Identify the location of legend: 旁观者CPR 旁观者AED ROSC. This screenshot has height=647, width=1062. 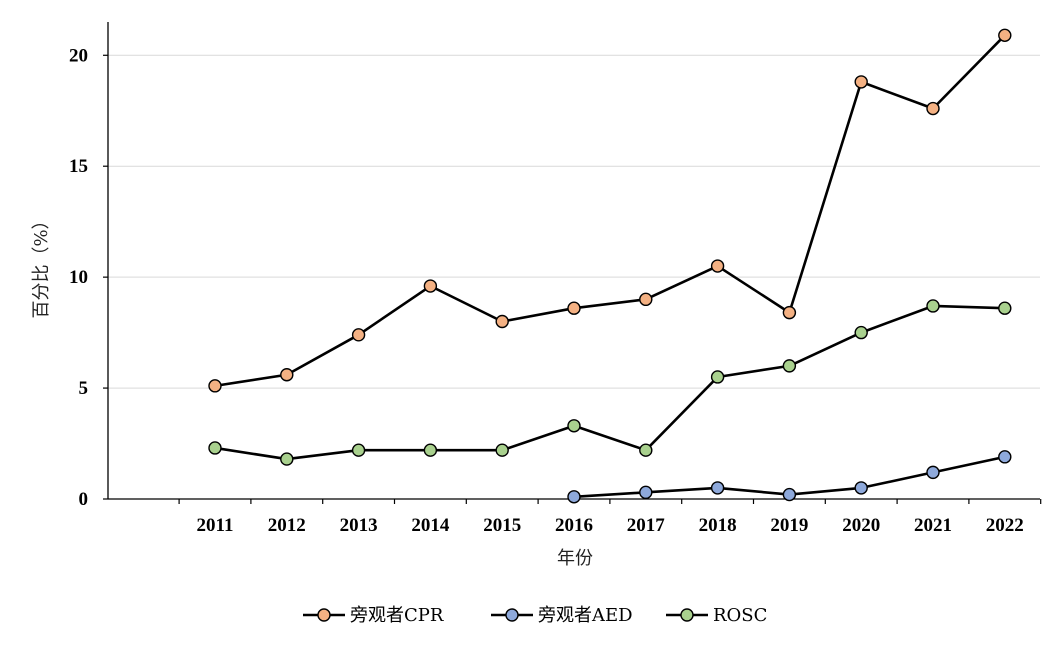
(535, 615).